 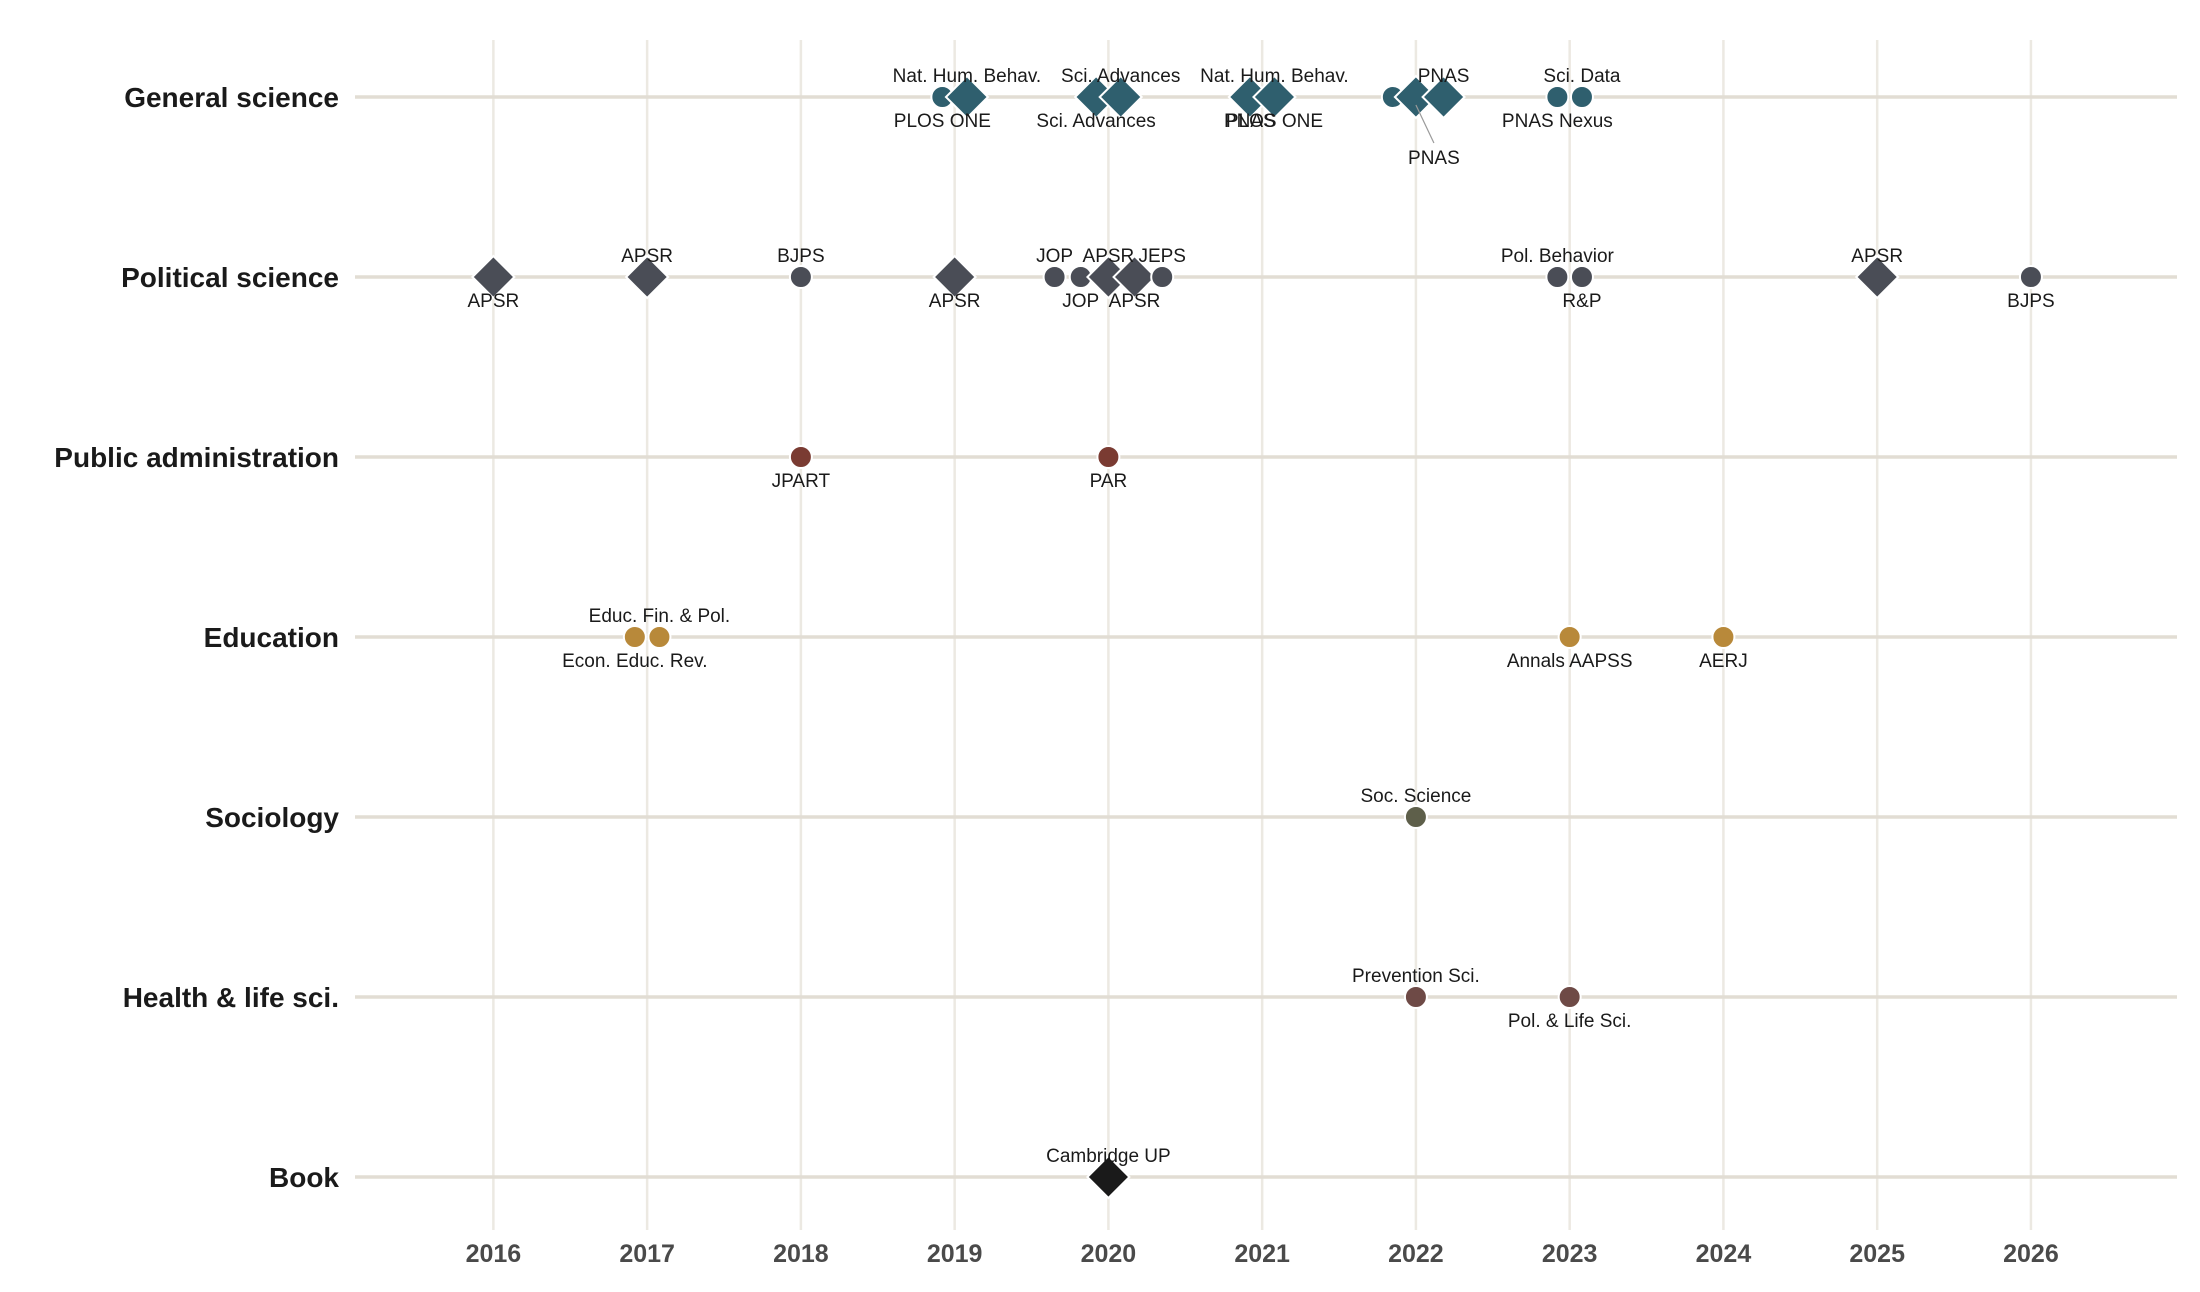 What do you see at coordinates (1570, 1021) in the screenshot?
I see `point-label-33: Pol. & Life Sci.` at bounding box center [1570, 1021].